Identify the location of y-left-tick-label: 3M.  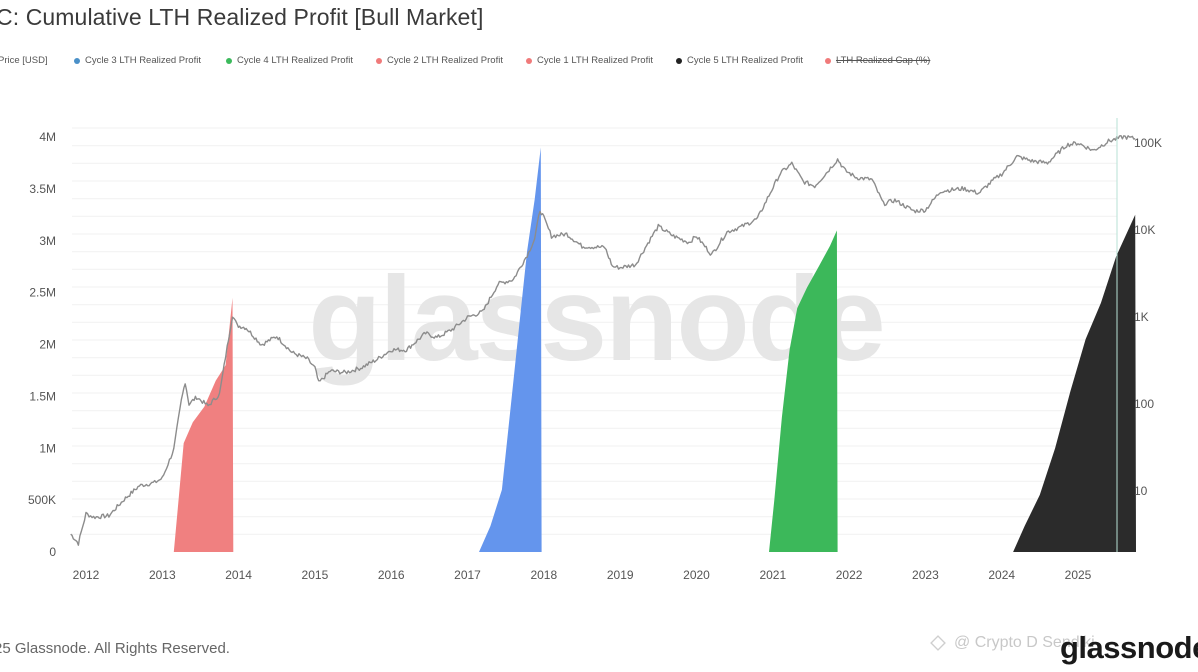
(47, 241).